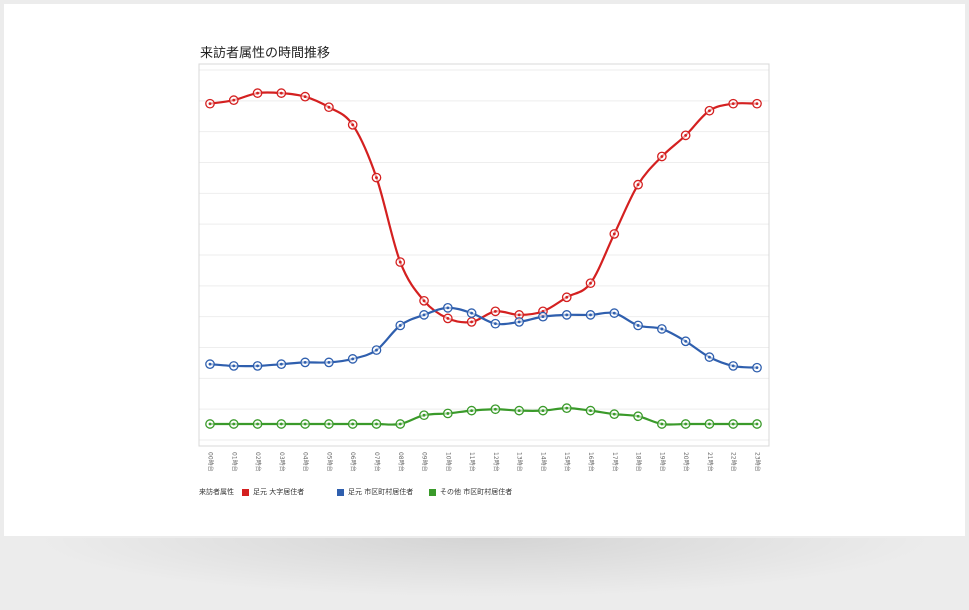 The height and width of the screenshot is (610, 969). Describe the element at coordinates (710, 462) in the screenshot. I see `x-tick-label: 21時台` at that location.